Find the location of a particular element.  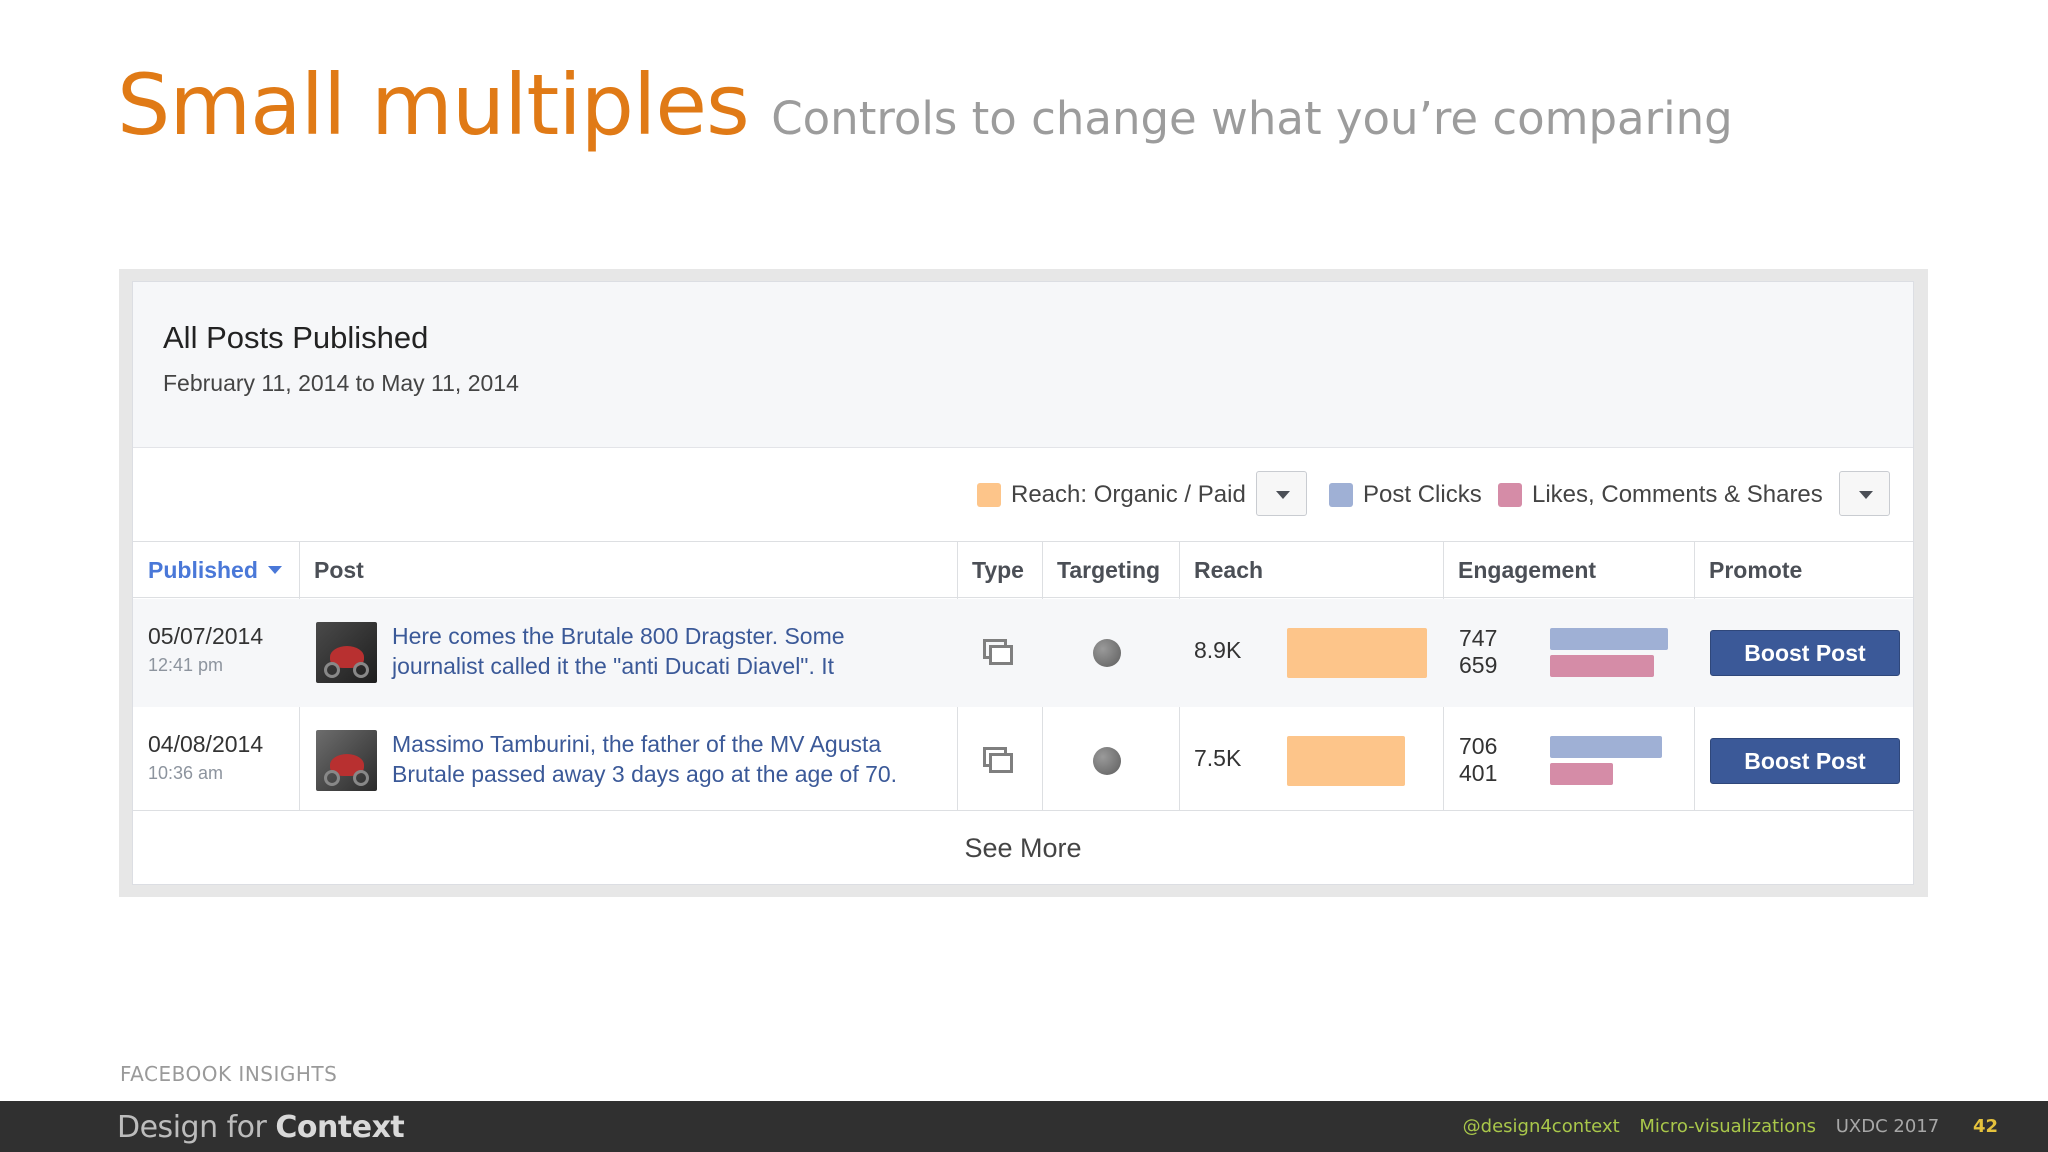

sort-down-icon is located at coordinates (274, 570).